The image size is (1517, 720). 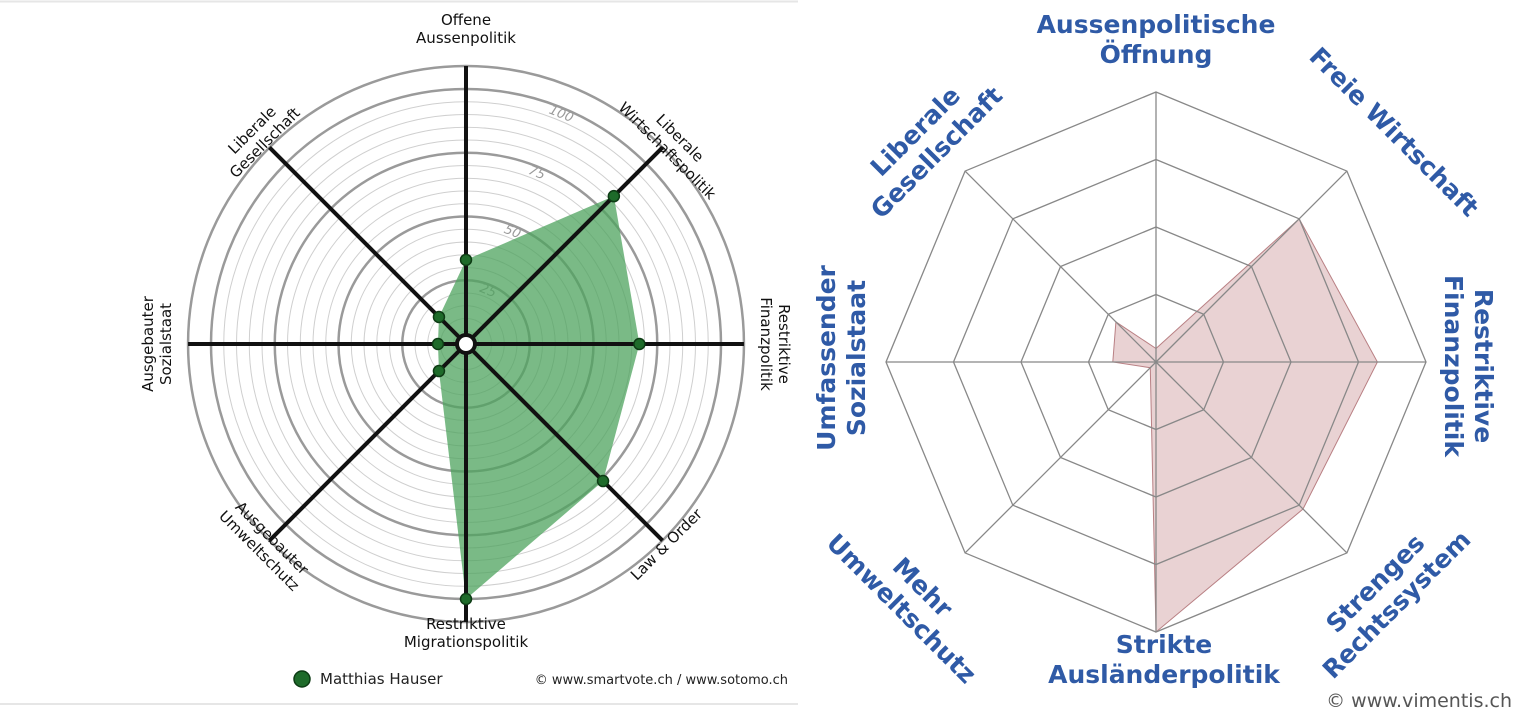 I want to click on axis-label-line: Freie Wirtschaft, so click(x=1394, y=132).